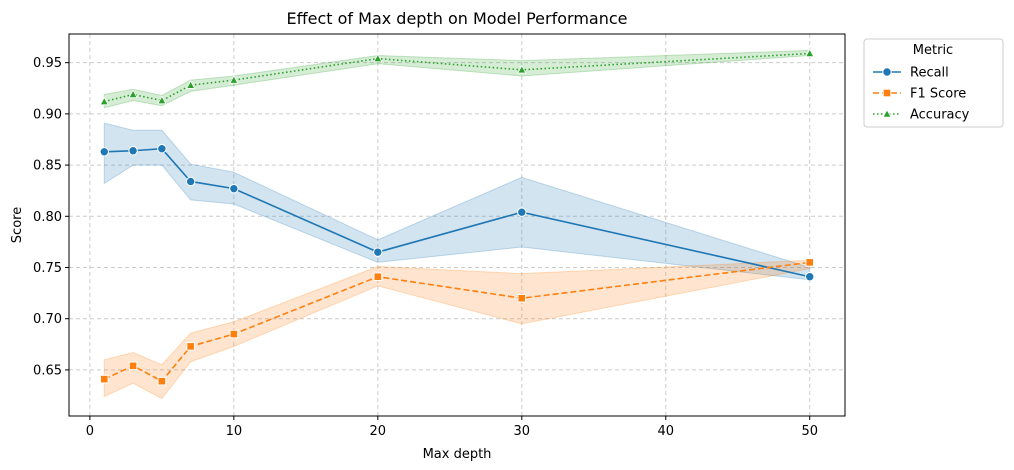 The width and height of the screenshot is (1014, 470). What do you see at coordinates (47, 370) in the screenshot?
I see `y-tick-label: 0.65` at bounding box center [47, 370].